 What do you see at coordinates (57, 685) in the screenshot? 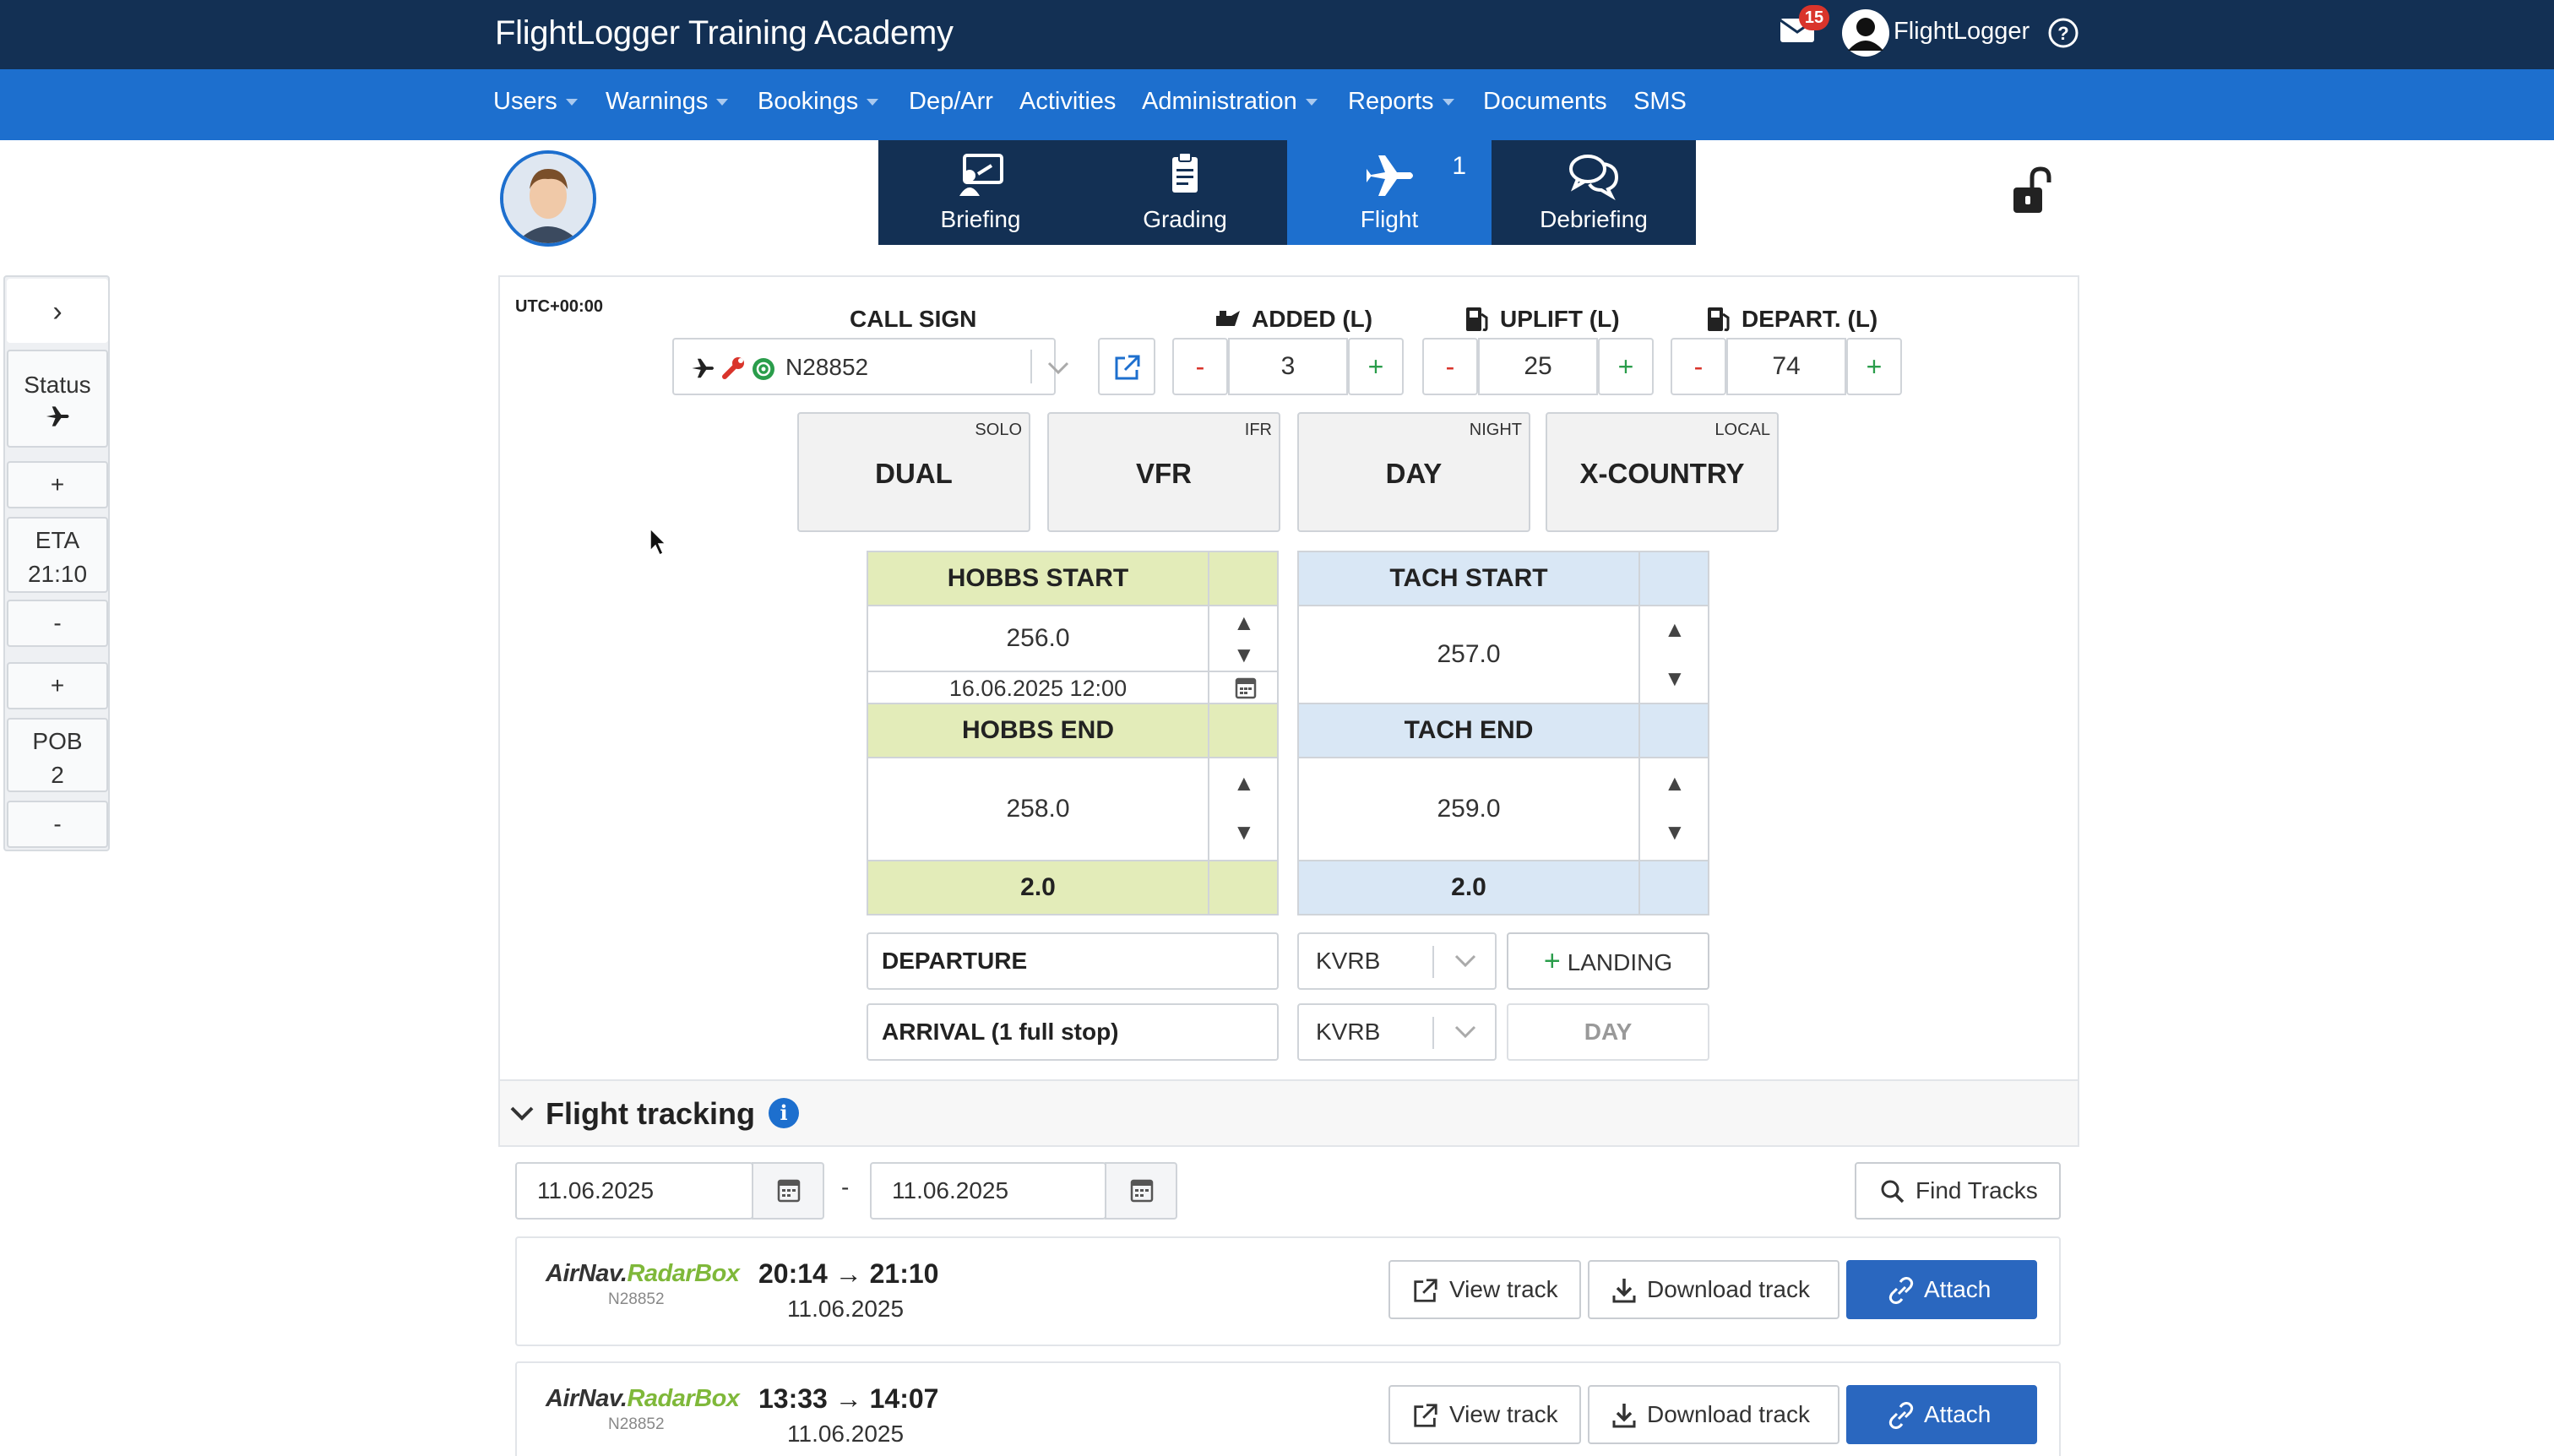
I see `pob-increase-button: +` at bounding box center [57, 685].